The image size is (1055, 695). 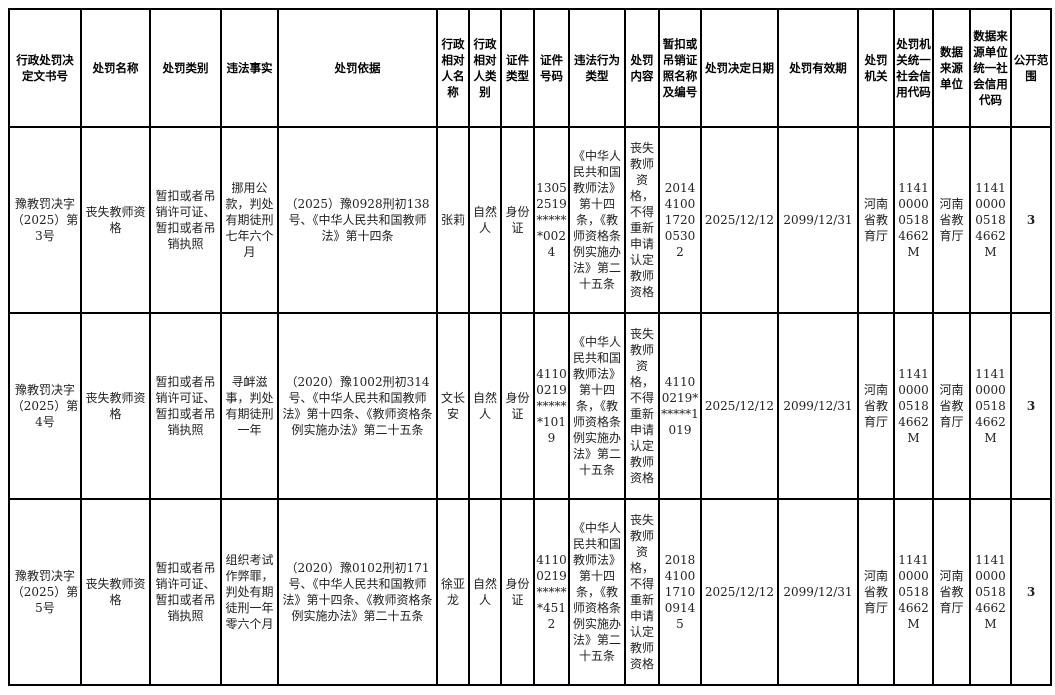 What do you see at coordinates (185, 68) in the screenshot?
I see `column-header: 处罚类别` at bounding box center [185, 68].